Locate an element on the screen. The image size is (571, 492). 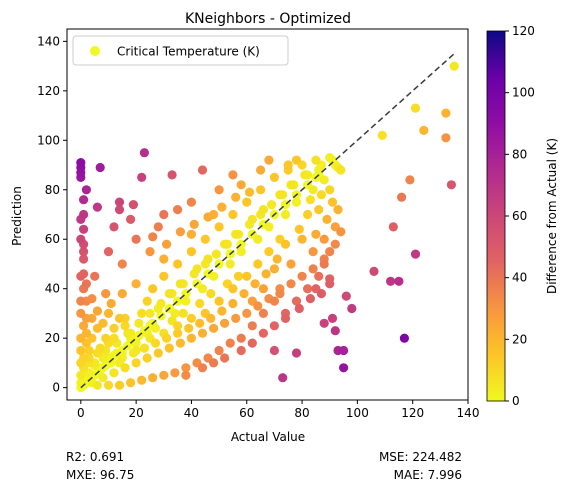
mae-stat: MAE: 7.996 is located at coordinates (428, 475).